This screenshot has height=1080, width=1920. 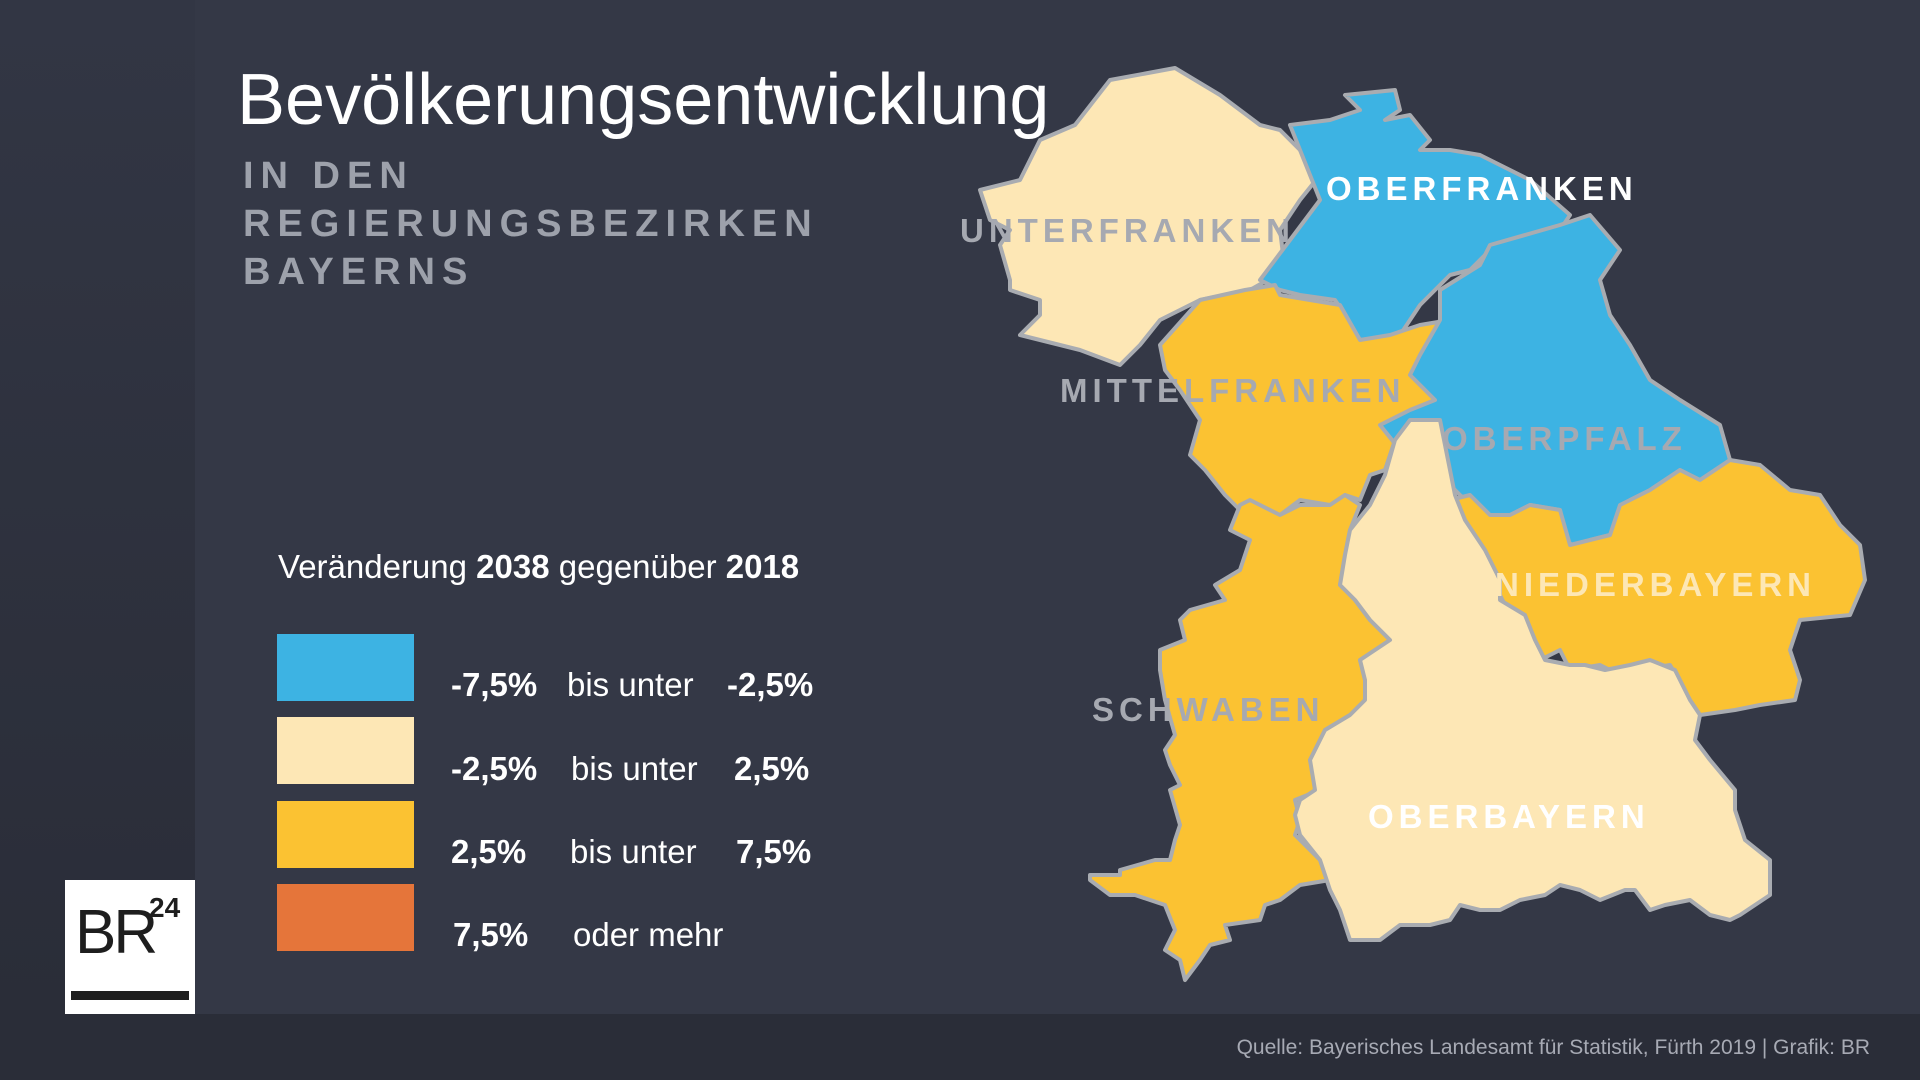 I want to click on page-subtitle: IN DEN REGIERUNGSBEZIRKEN BAYERNS, so click(x=623, y=224).